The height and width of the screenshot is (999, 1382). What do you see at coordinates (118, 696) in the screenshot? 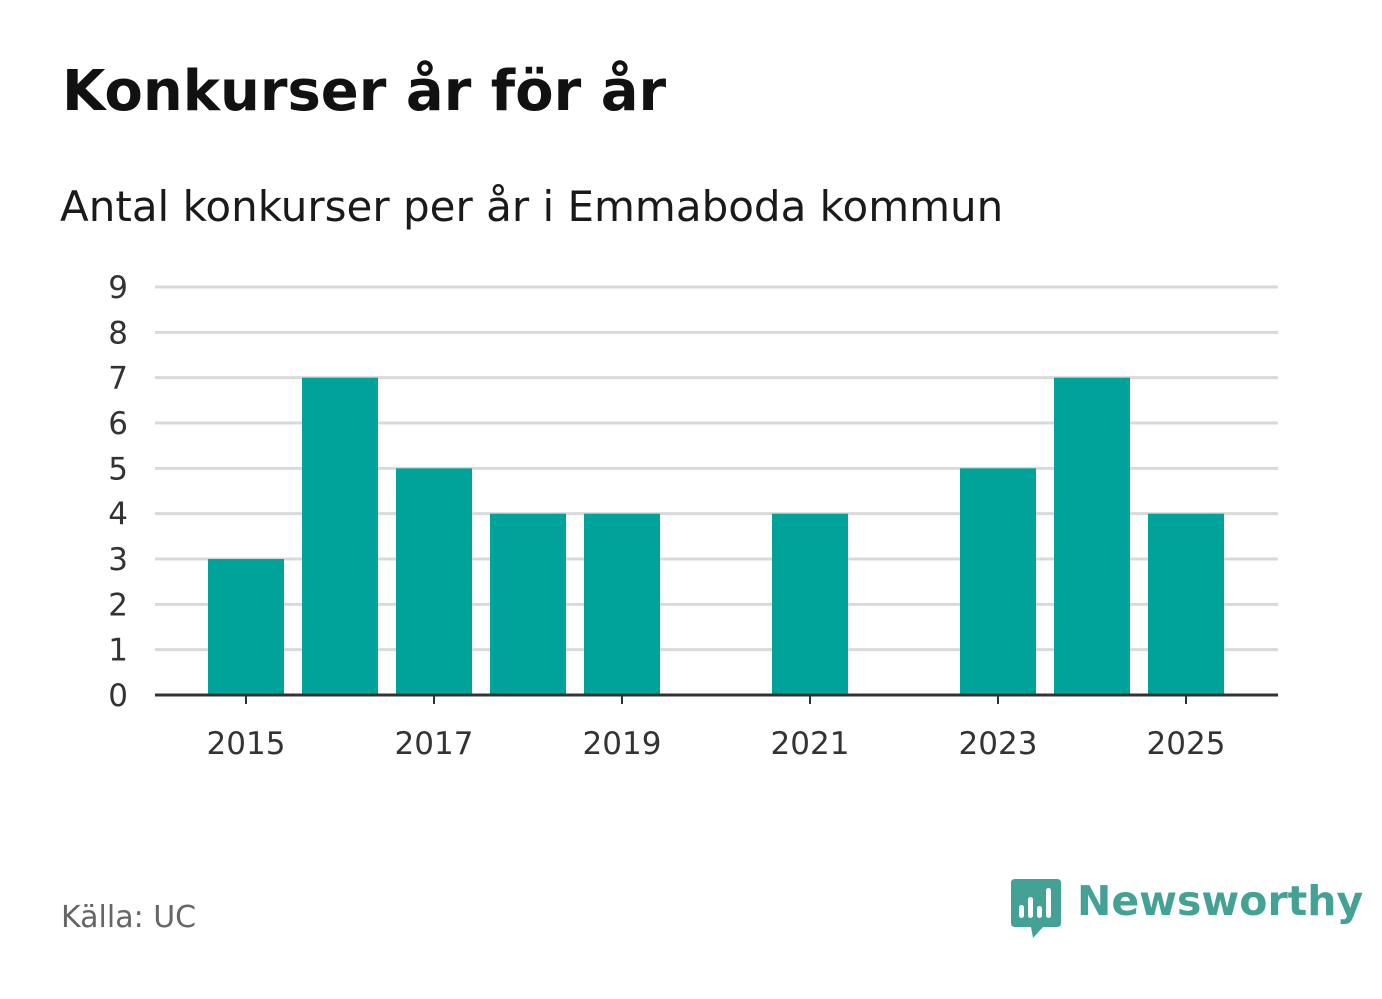
I see `y-tick-label-0: 0` at bounding box center [118, 696].